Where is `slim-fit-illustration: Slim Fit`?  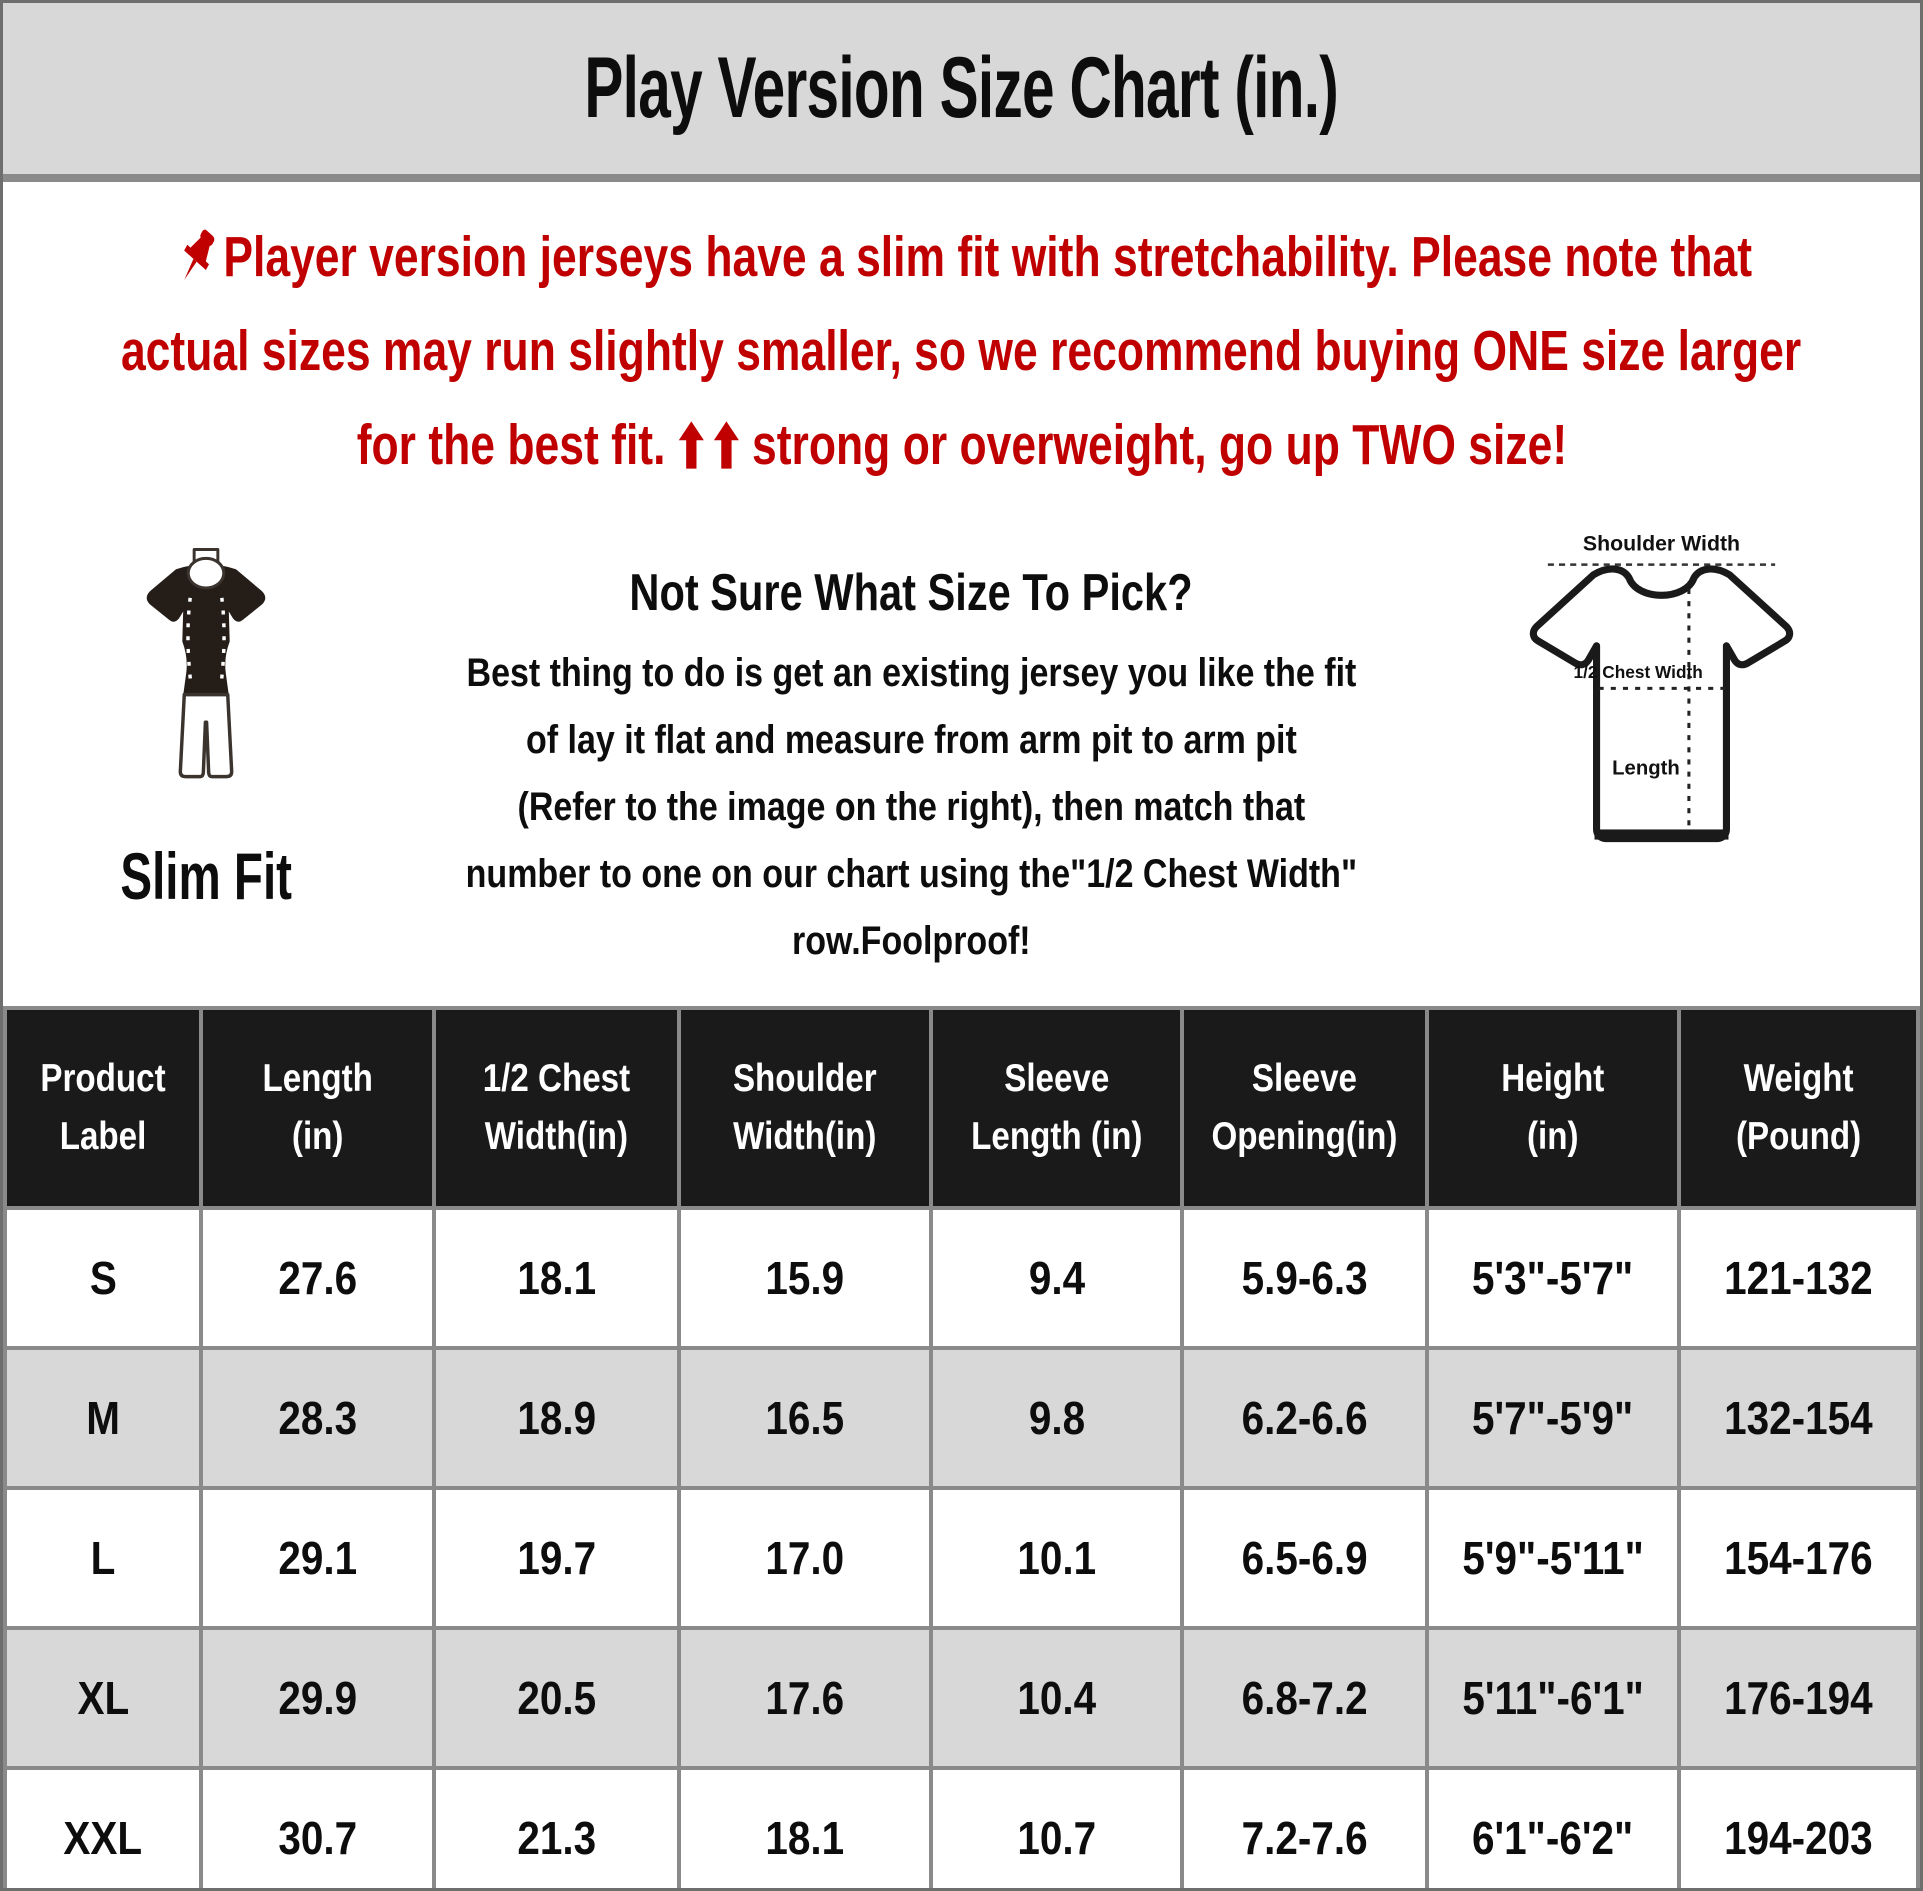 slim-fit-illustration: Slim Fit is located at coordinates (188, 707).